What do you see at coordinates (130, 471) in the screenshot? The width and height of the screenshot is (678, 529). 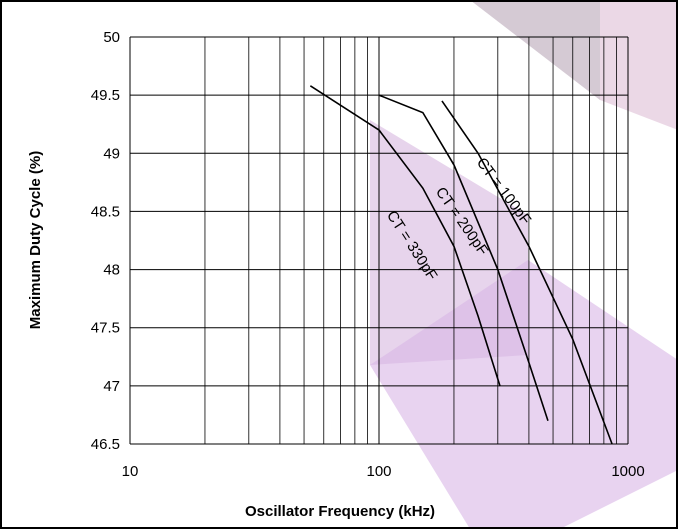 I see `x-tick-label: 10` at bounding box center [130, 471].